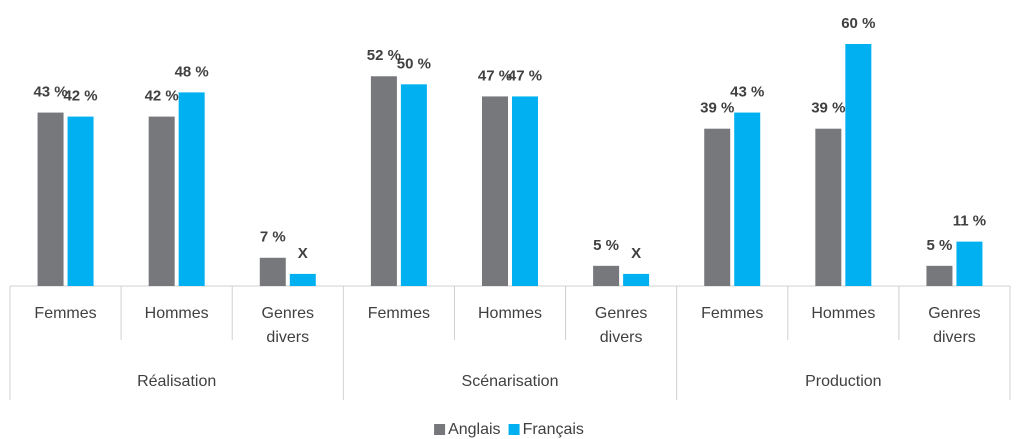 This screenshot has width=1018, height=439. Describe the element at coordinates (969, 221) in the screenshot. I see `value-label: 11 %` at that location.